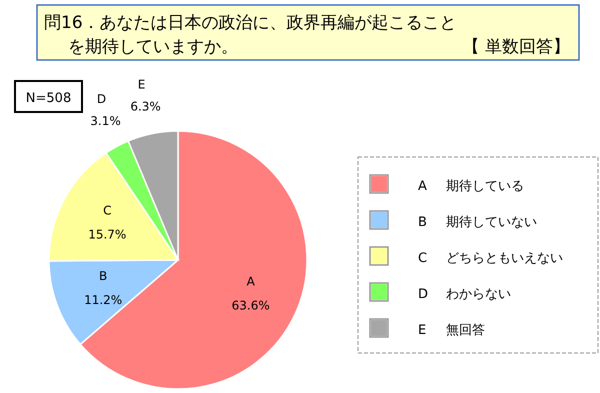 This screenshot has width=600, height=393. What do you see at coordinates (103, 276) in the screenshot?
I see `slice-label: B` at bounding box center [103, 276].